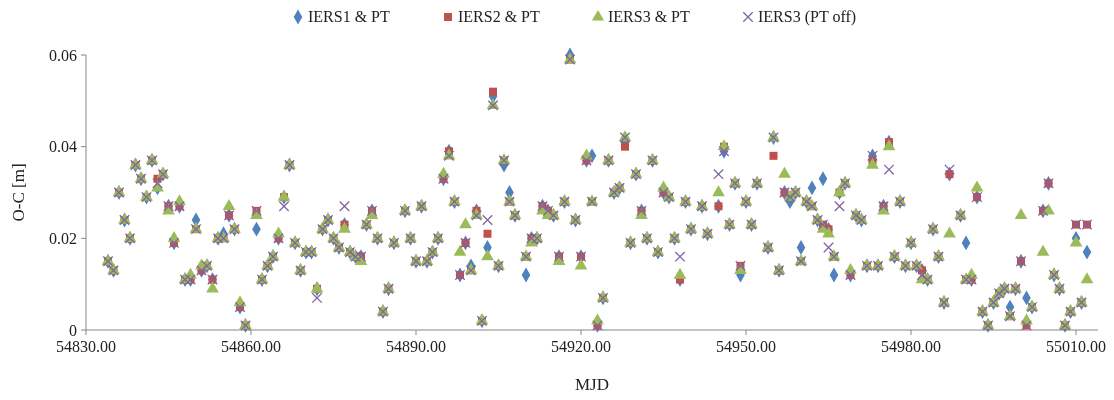  What do you see at coordinates (251, 346) in the screenshot?
I see `x-tick-label: 54860.00` at bounding box center [251, 346].